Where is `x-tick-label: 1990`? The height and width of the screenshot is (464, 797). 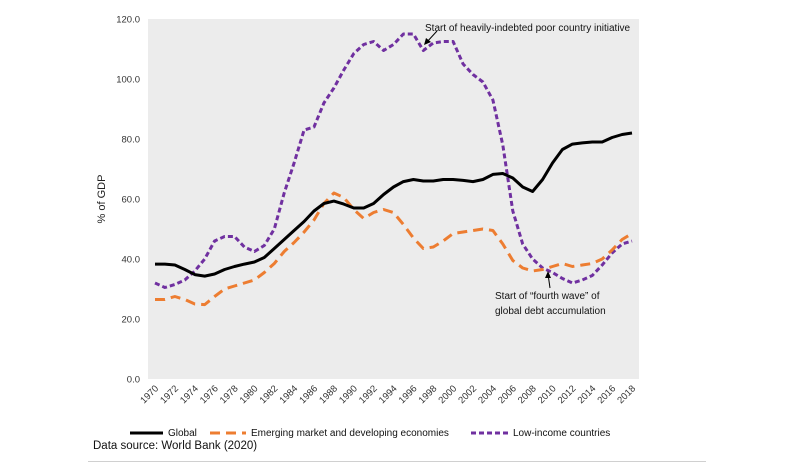 x-tick-label: 1990 is located at coordinates (348, 394).